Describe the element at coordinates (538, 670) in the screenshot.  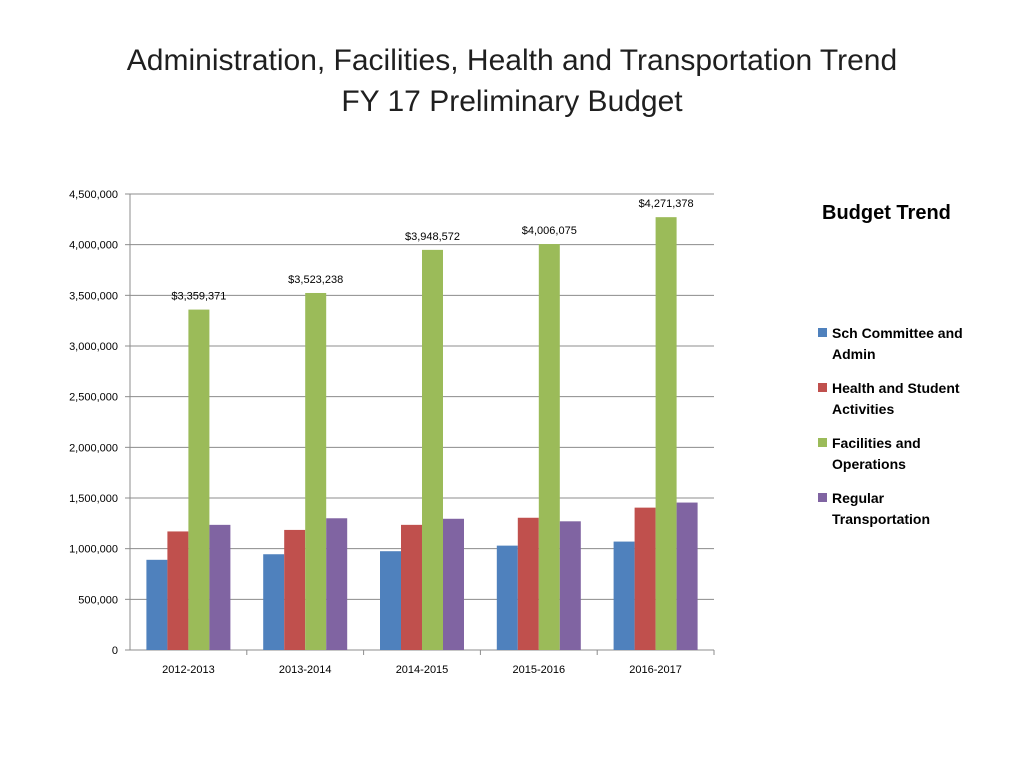
I see `x-tick-label: 2015-2016` at that location.